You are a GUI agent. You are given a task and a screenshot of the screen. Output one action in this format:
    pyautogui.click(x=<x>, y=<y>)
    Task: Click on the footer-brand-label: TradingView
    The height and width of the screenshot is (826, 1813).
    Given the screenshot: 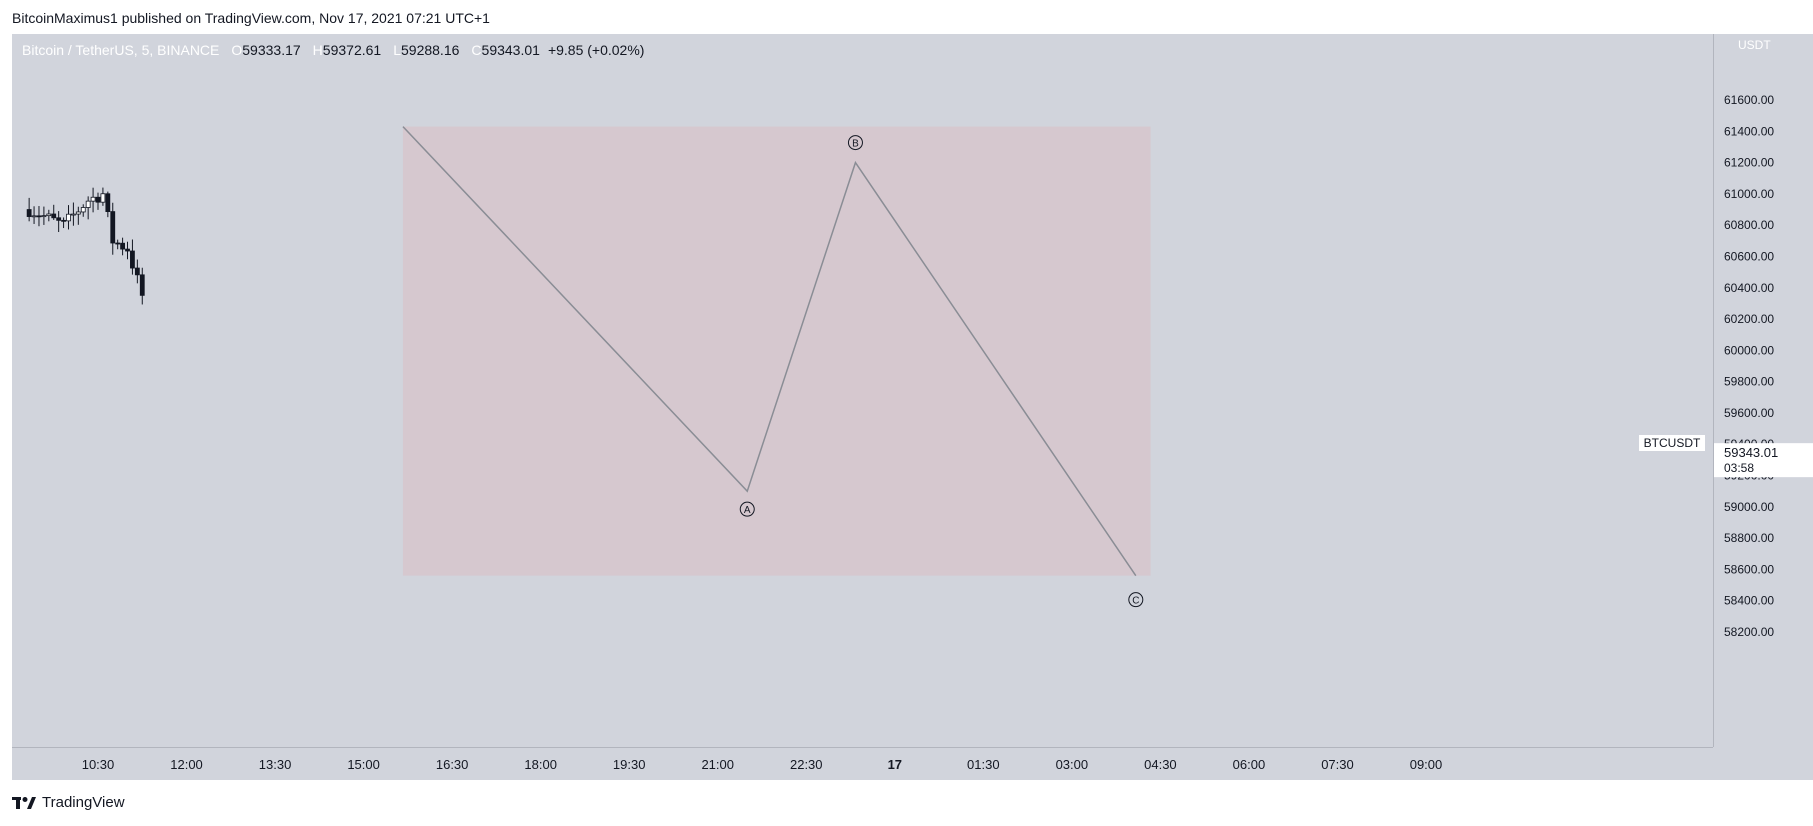 What is the action you would take?
    pyautogui.click(x=83, y=802)
    